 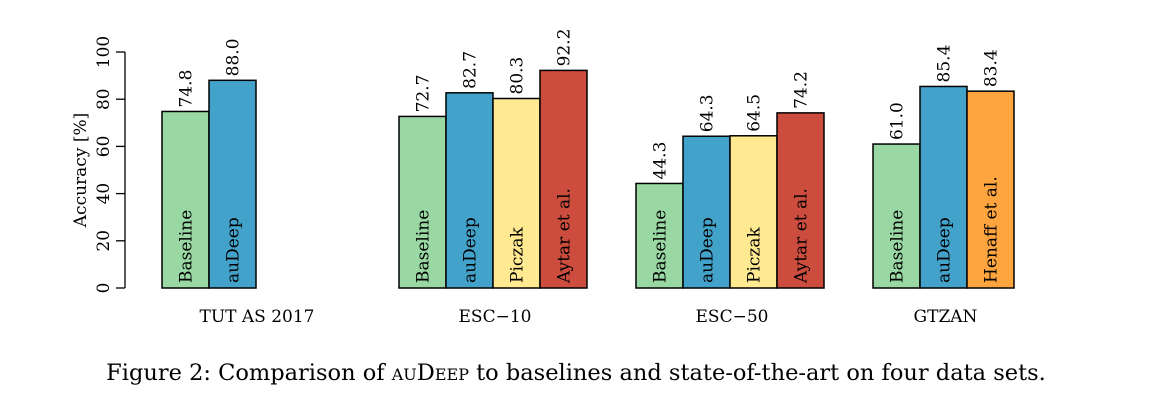 I want to click on bar-value-label: 64.5, so click(x=755, y=113).